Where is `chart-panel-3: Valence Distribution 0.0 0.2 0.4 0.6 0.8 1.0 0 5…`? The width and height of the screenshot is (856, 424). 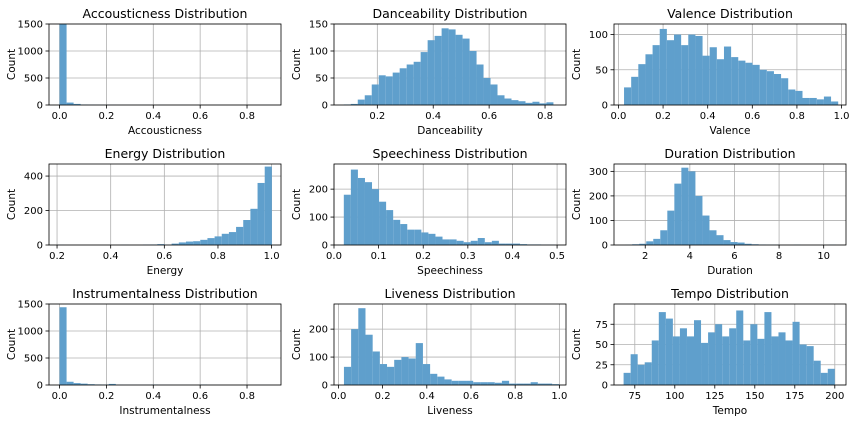
chart-panel-3: Valence Distribution 0.0 0.2 0.4 0.6 0.8 1.0 0 5… is located at coordinates (710, 71).